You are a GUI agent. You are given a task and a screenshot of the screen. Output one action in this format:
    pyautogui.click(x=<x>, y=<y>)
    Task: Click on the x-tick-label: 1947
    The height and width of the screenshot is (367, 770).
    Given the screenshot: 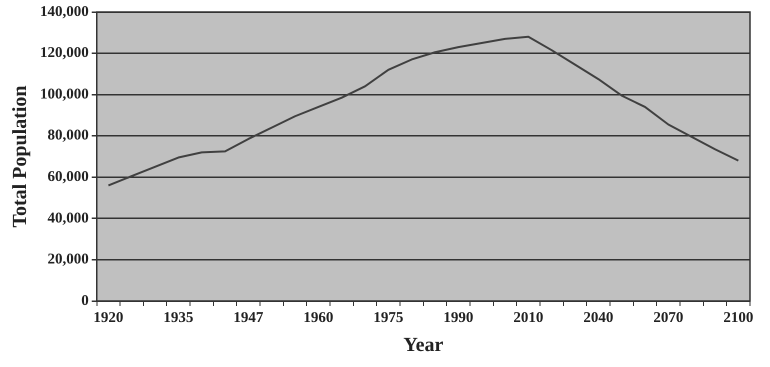 What is the action you would take?
    pyautogui.click(x=248, y=318)
    